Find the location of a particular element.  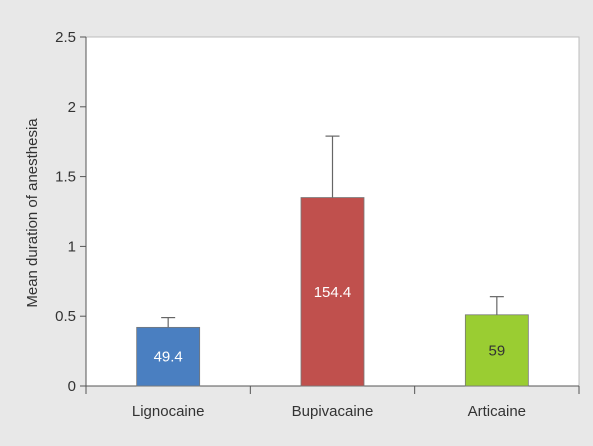

y-axis-title: Mean duration of anesthesia is located at coordinates (32, 213).